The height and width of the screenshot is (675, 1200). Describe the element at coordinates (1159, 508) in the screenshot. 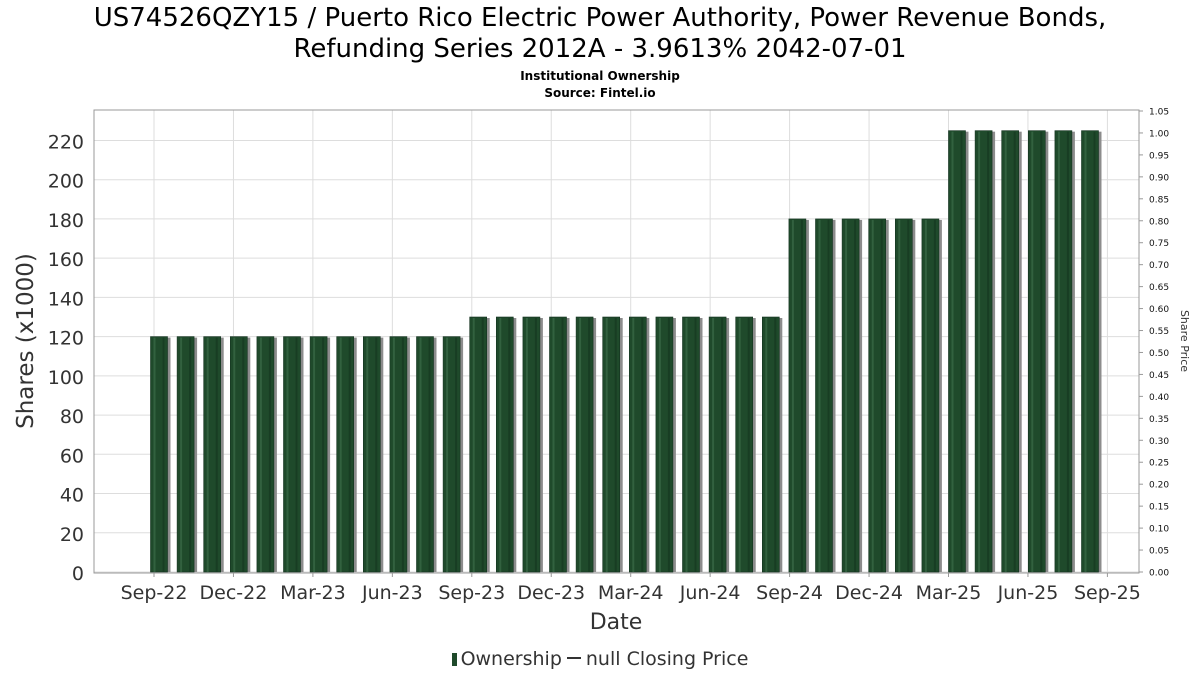

I see `y2-tick-label: 0.15` at that location.